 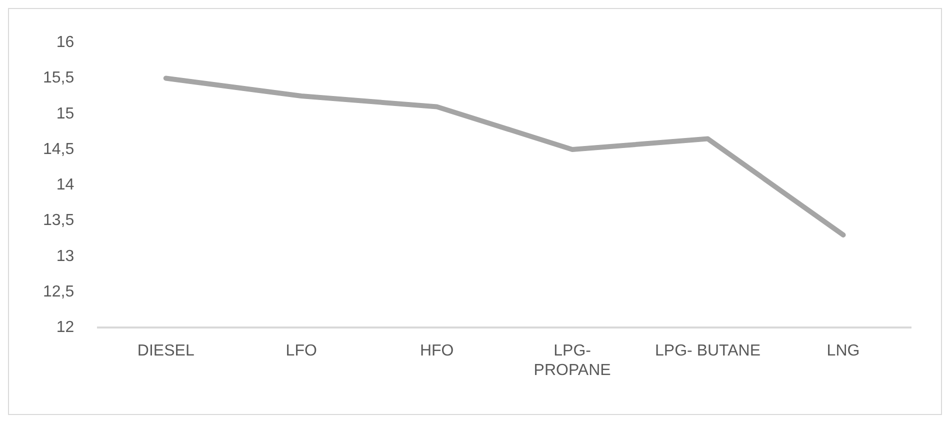 I want to click on x-tick-label: HFO, so click(x=437, y=351).